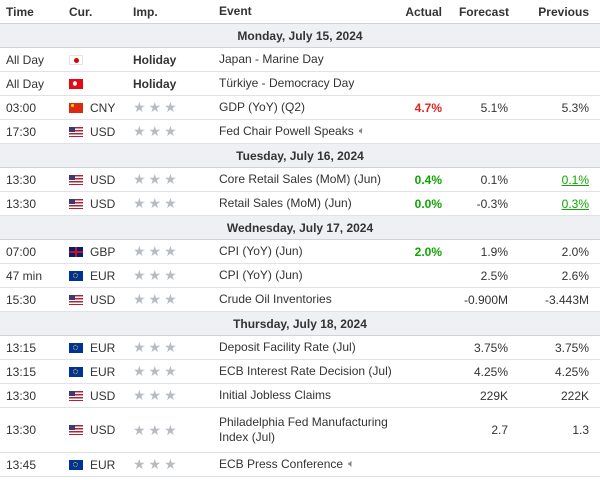  What do you see at coordinates (575, 275) in the screenshot?
I see `previous-value: 2.6%` at bounding box center [575, 275].